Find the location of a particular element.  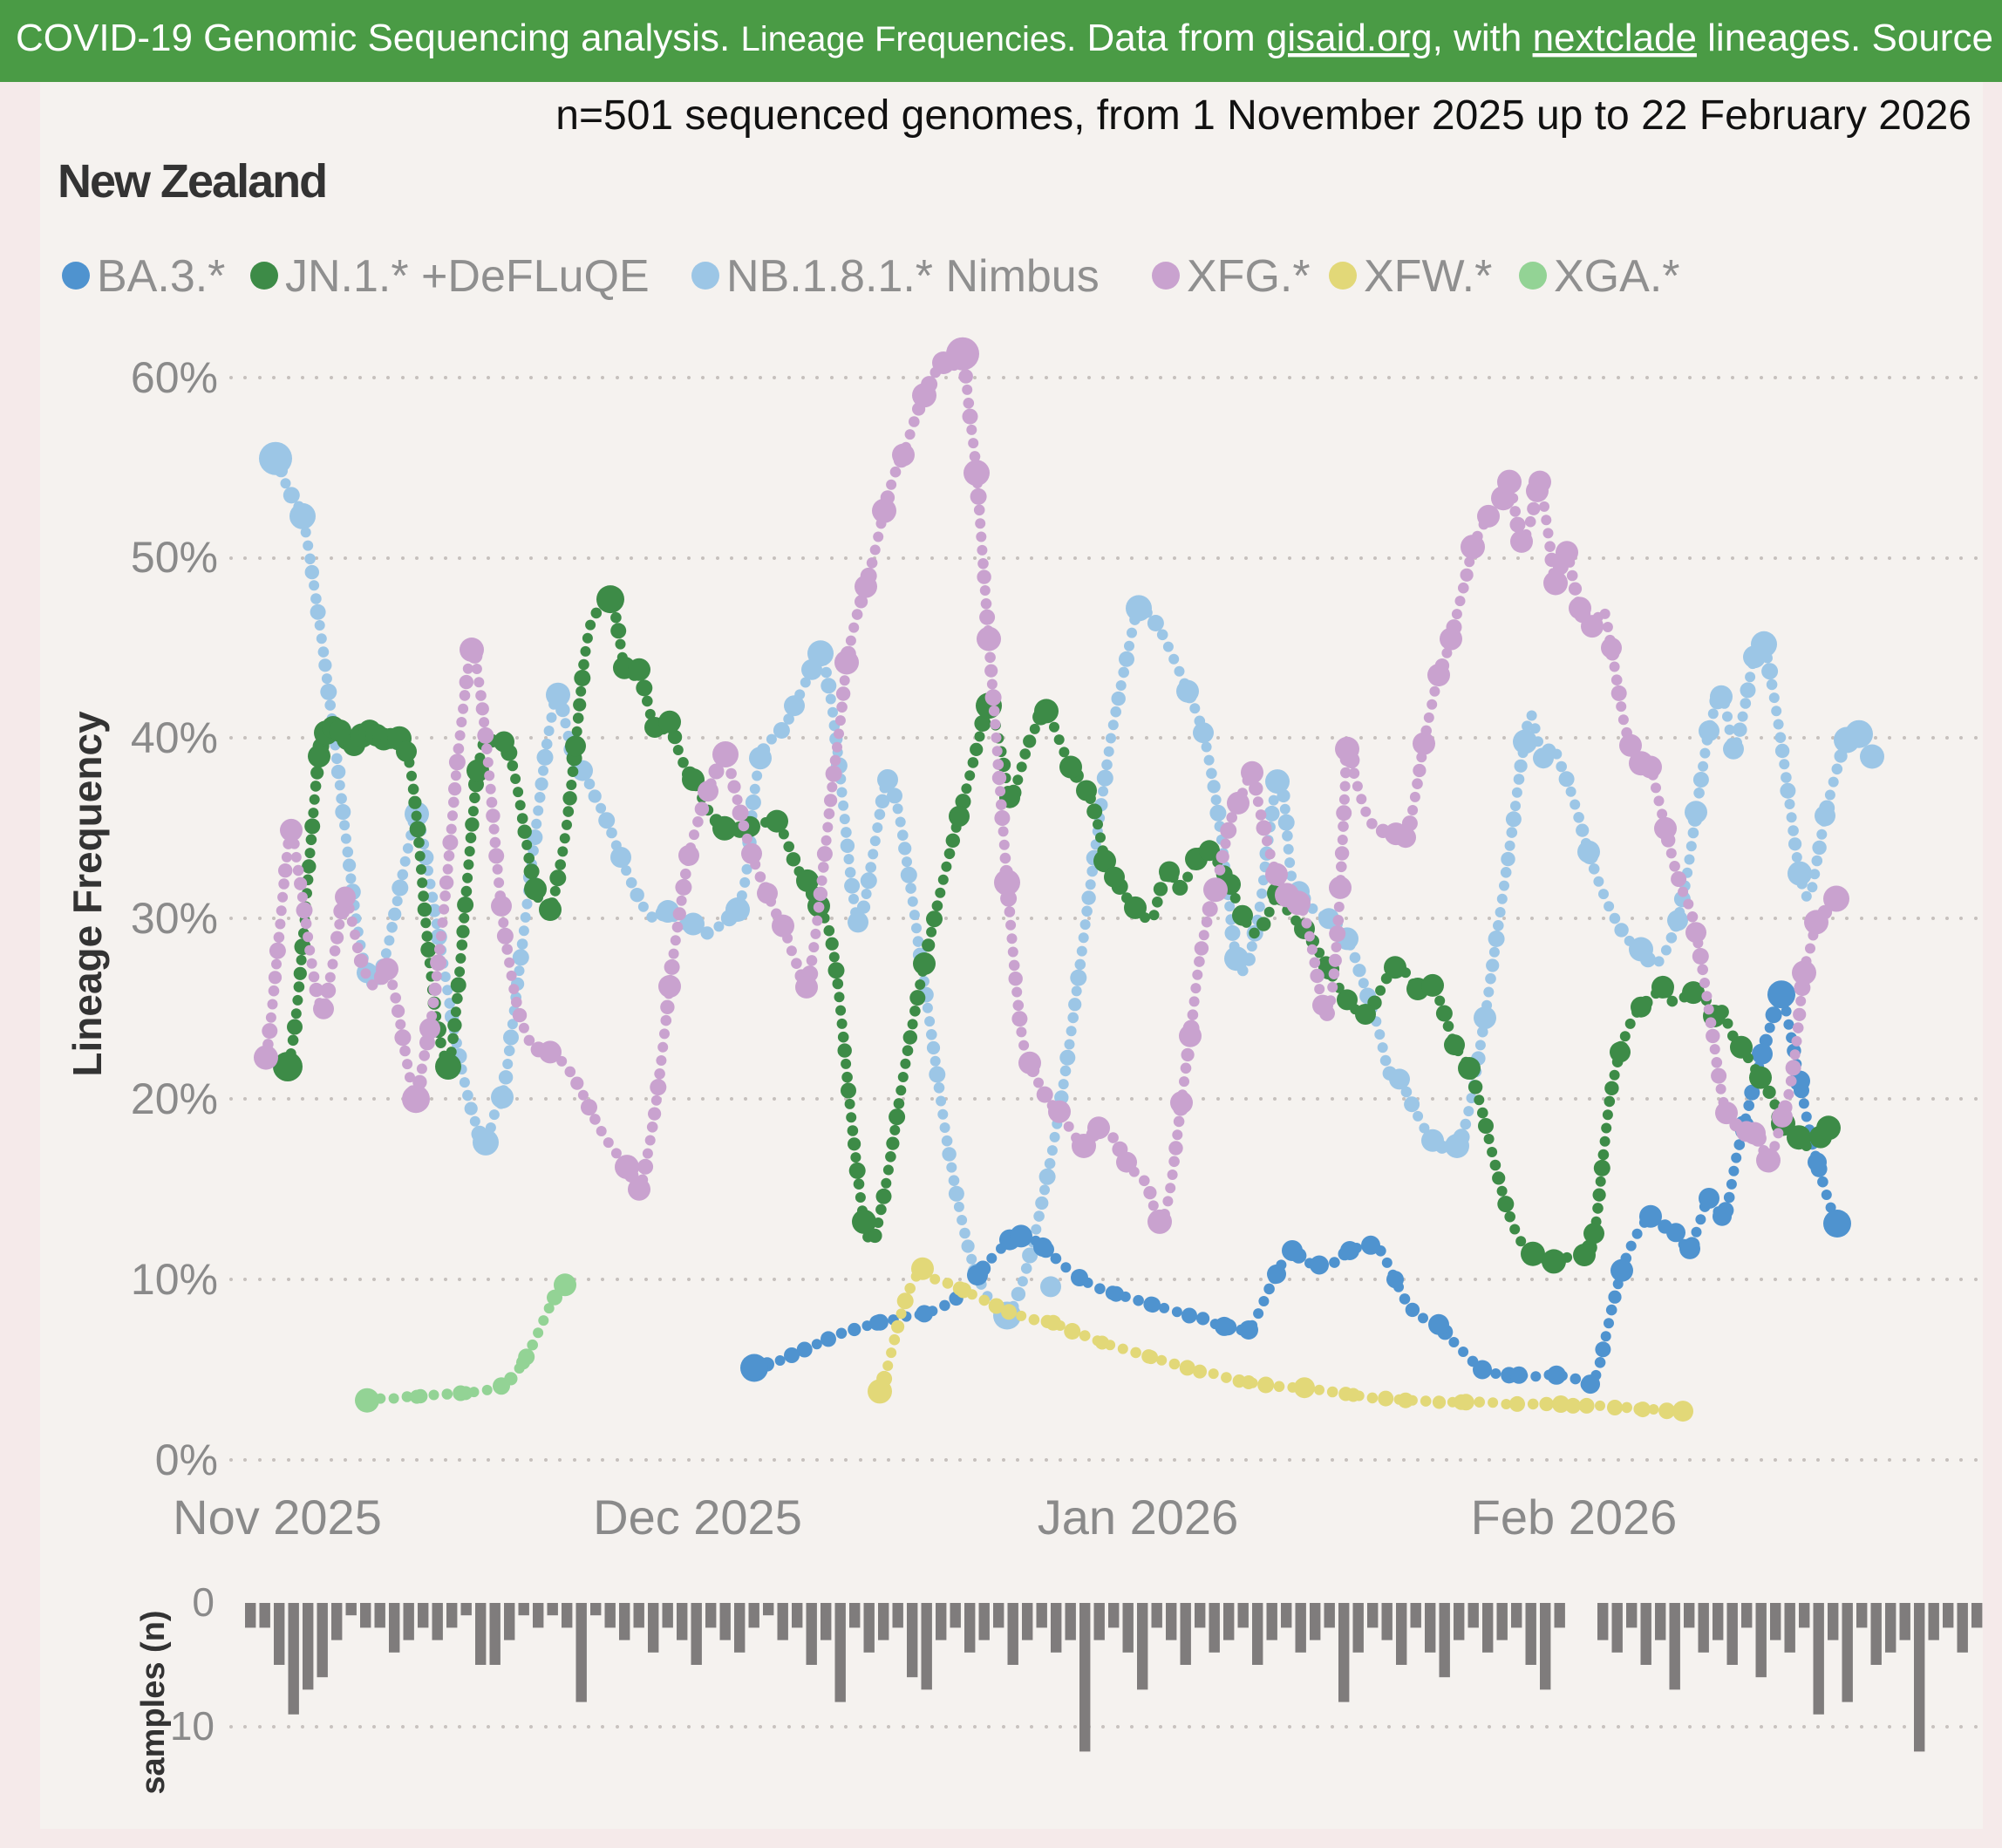

svg-text: JN.1.* +DeFLuQE is located at coordinates (468, 276).